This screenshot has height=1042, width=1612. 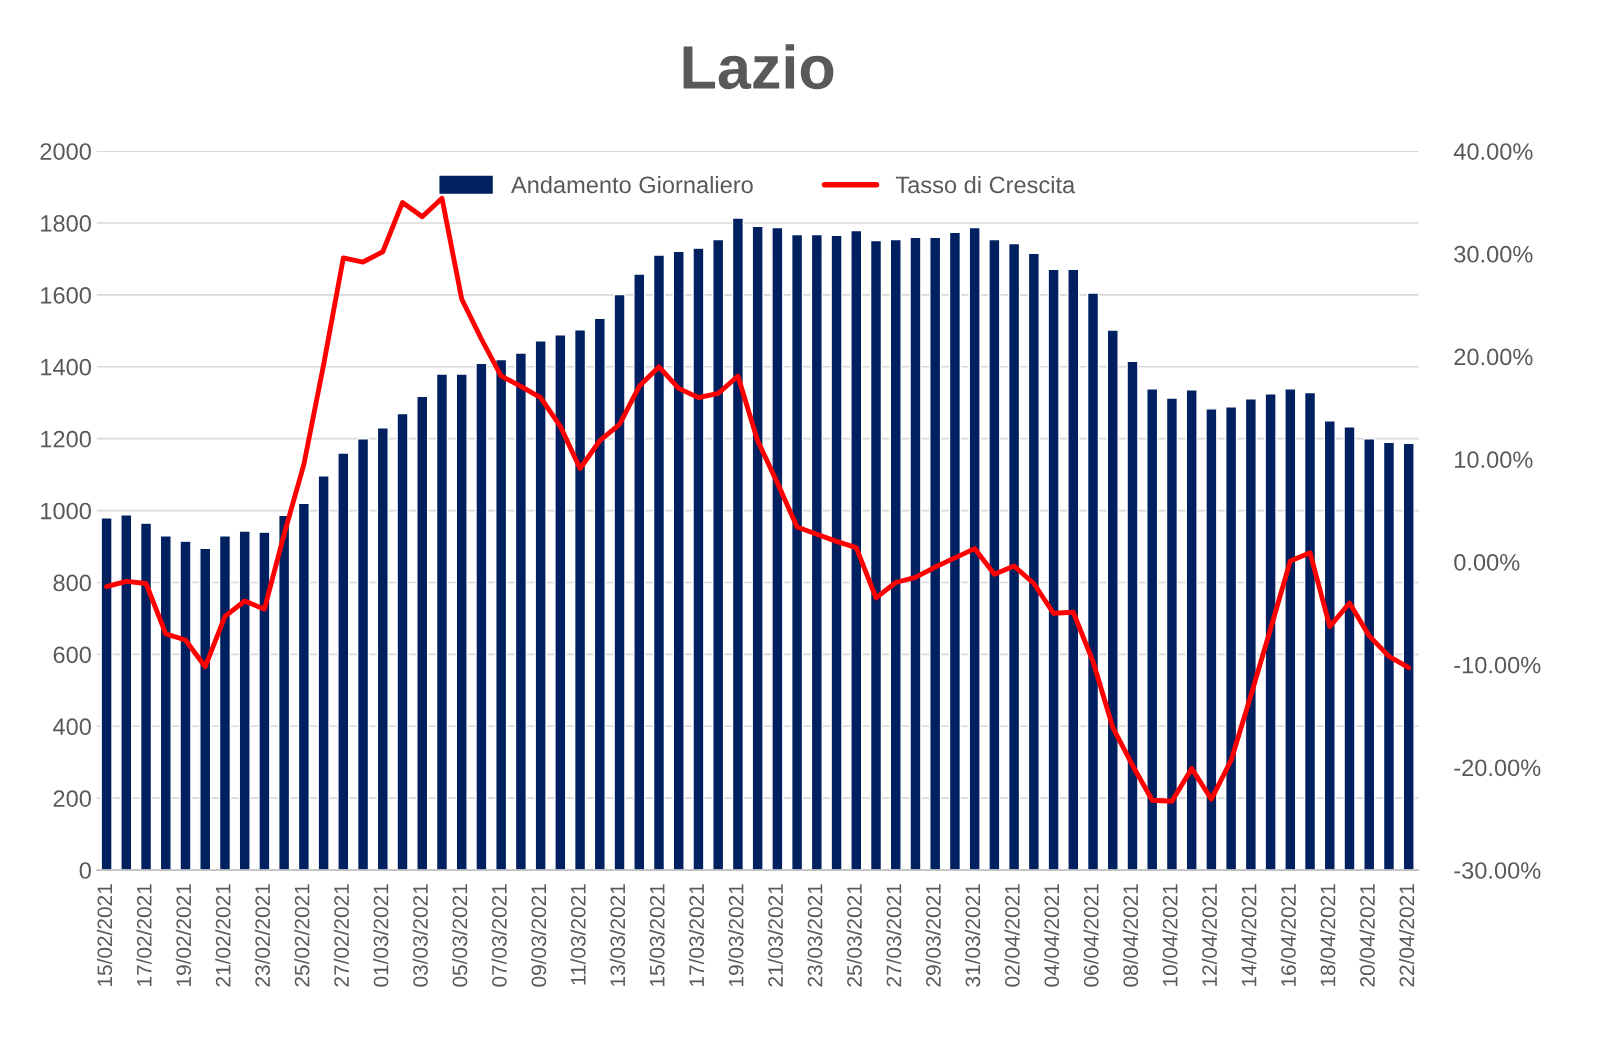 I want to click on x-tick-label: 15/03/2021, so click(x=657, y=935).